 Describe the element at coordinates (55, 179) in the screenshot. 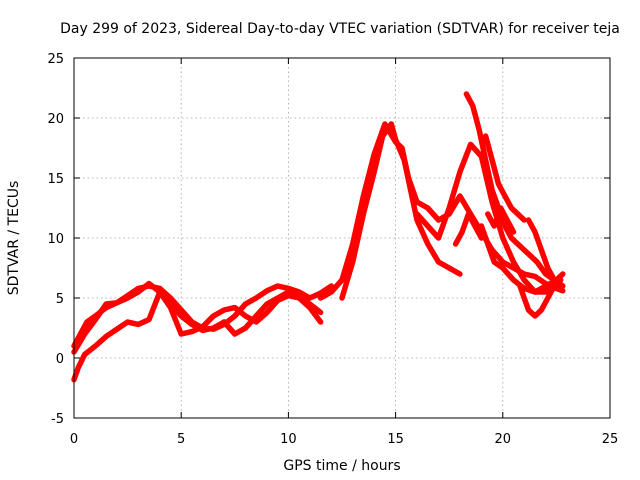

I see `y-tick-label: 15` at that location.